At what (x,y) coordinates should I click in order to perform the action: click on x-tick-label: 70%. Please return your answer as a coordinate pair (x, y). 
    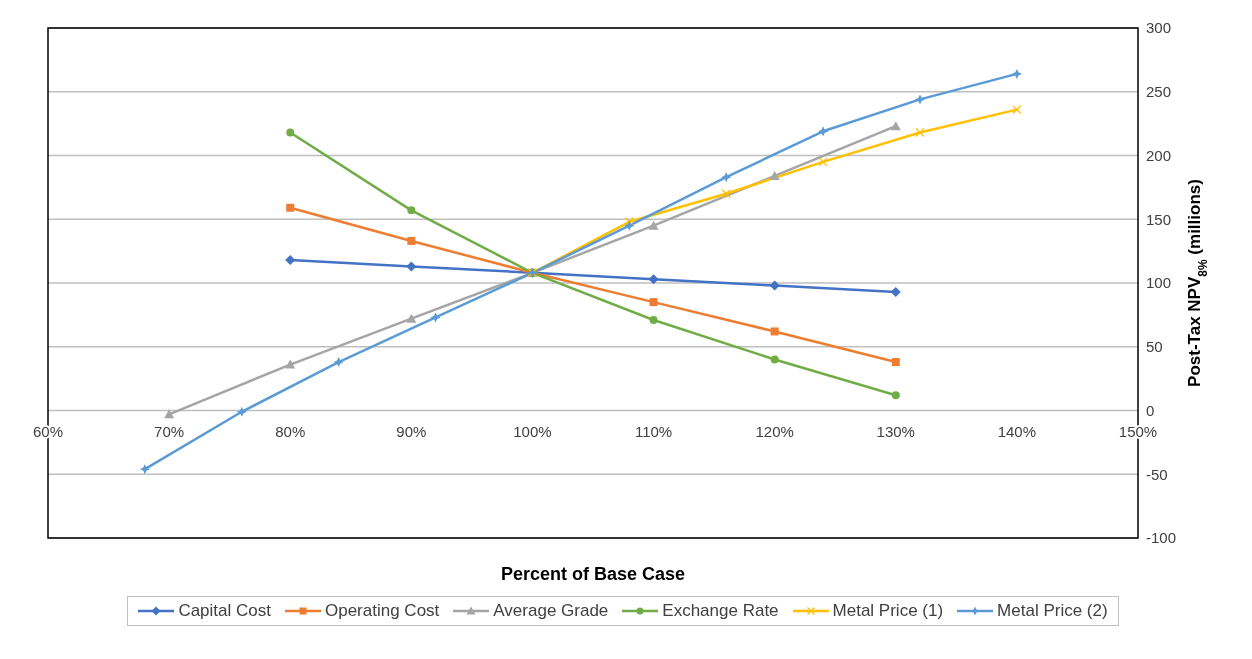
    Looking at the image, I should click on (169, 431).